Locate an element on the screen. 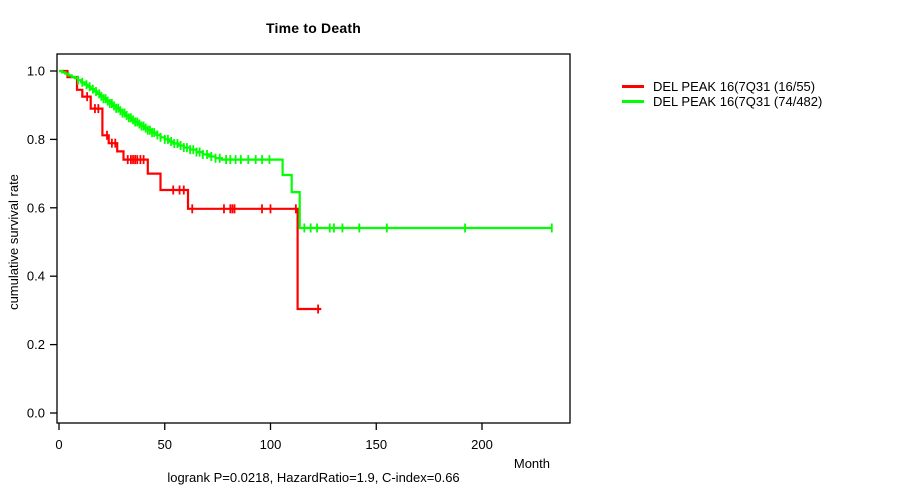 This screenshot has height=500, width=900. x-tick-label: 200 is located at coordinates (482, 444).